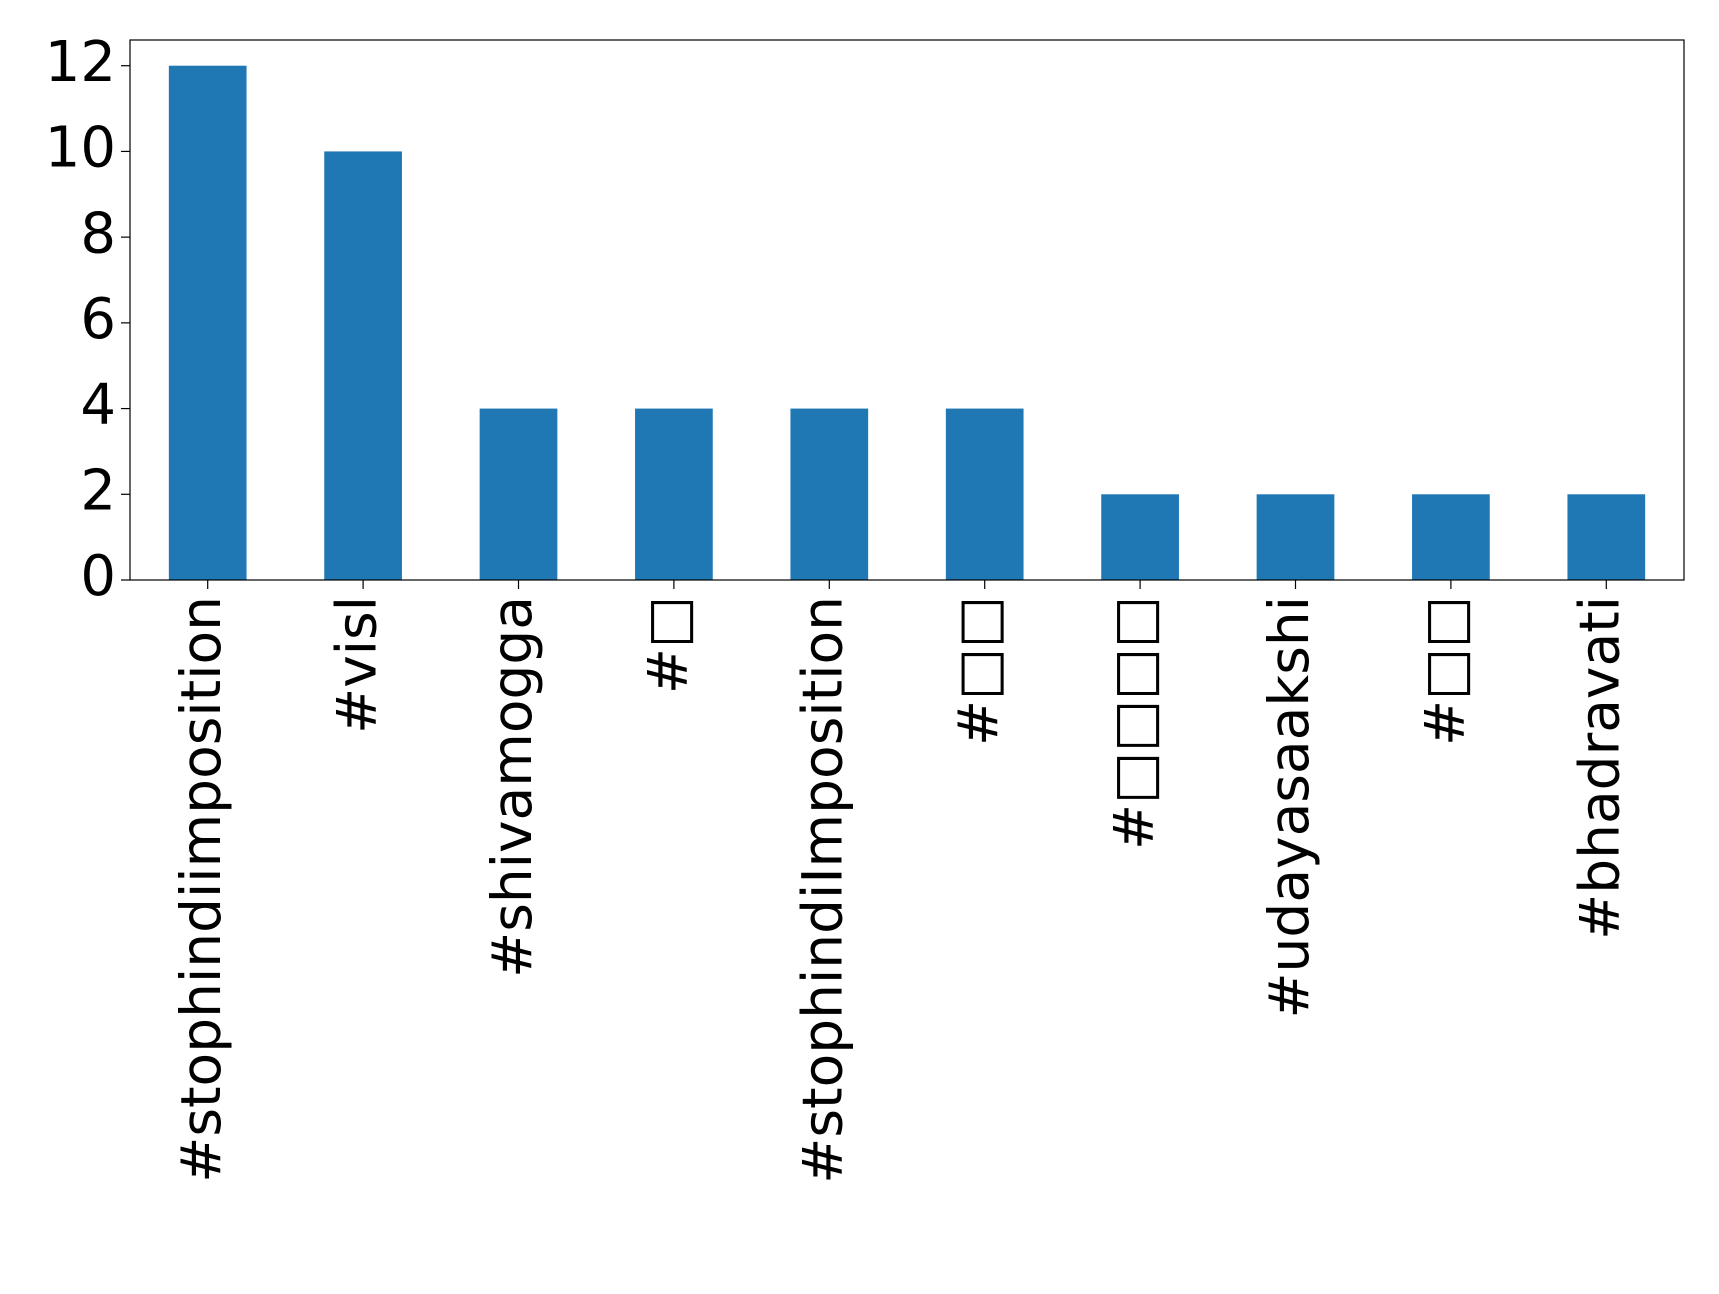 The image size is (1719, 1294). What do you see at coordinates (201, 889) in the screenshot?
I see `x-tick-label: #stophindiimposition` at bounding box center [201, 889].